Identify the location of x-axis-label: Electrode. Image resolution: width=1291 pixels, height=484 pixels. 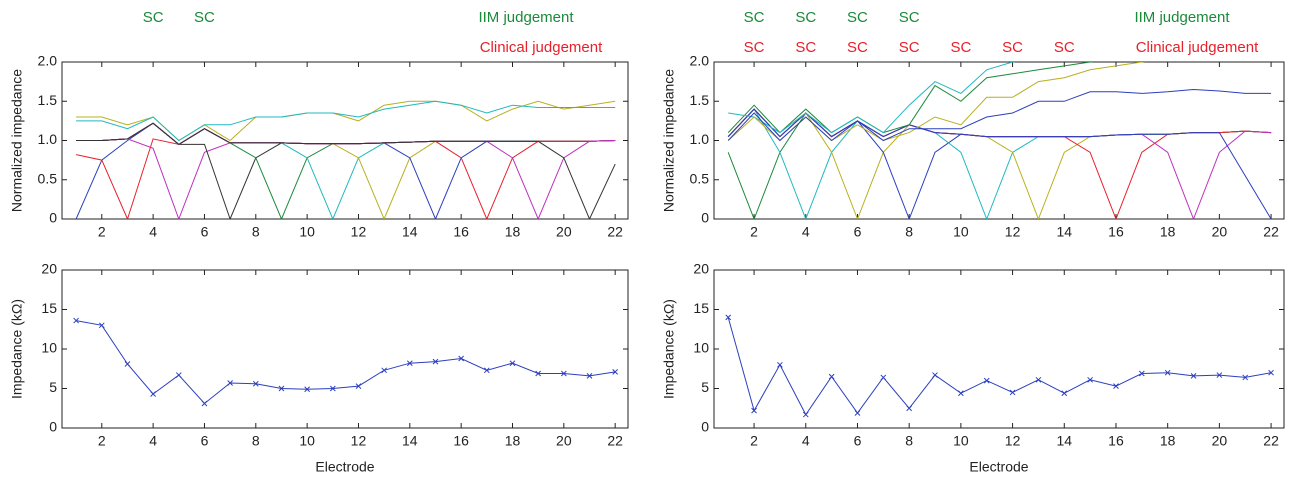
(344, 467).